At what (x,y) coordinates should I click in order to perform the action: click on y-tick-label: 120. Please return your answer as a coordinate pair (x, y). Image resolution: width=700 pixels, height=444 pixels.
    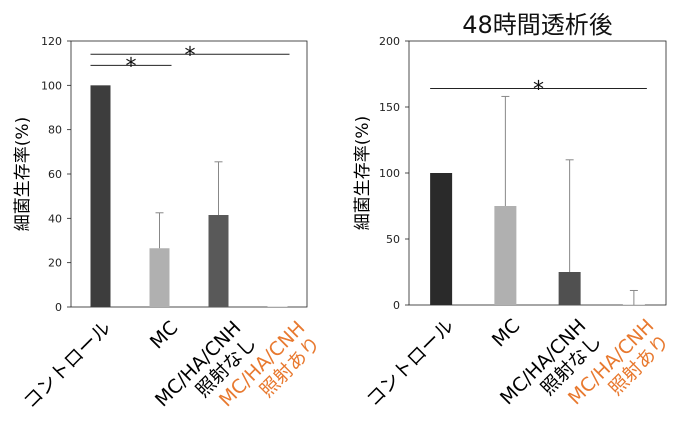
    Looking at the image, I should click on (51, 41).